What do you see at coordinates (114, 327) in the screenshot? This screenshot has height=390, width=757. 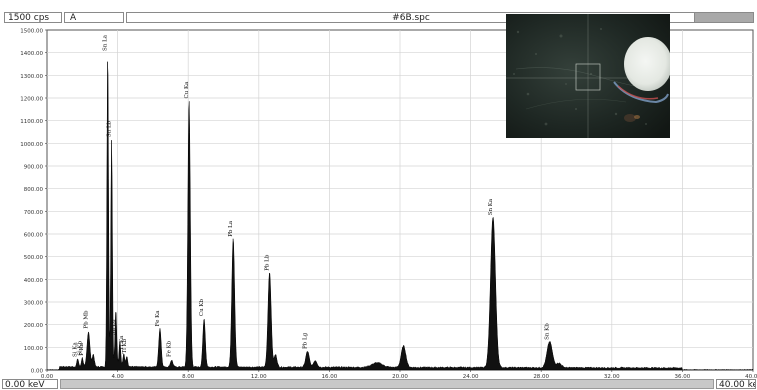 I see `peak-label: Sn Lg` at bounding box center [114, 327].